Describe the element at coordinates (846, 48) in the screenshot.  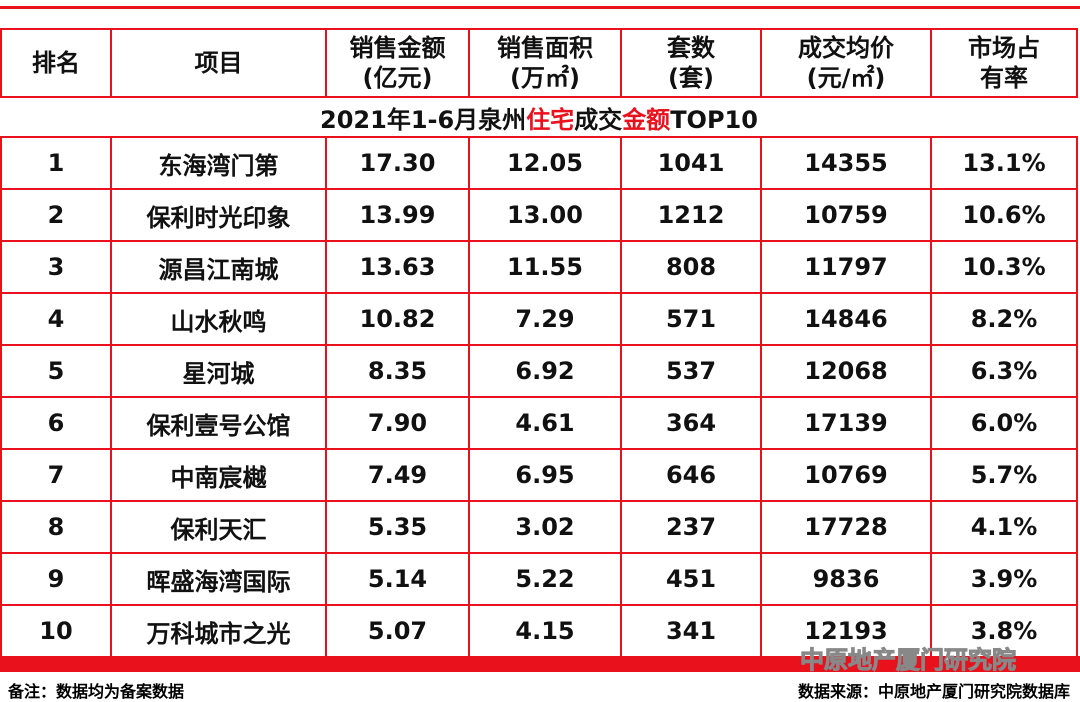
I see `header-text: 成交均价` at that location.